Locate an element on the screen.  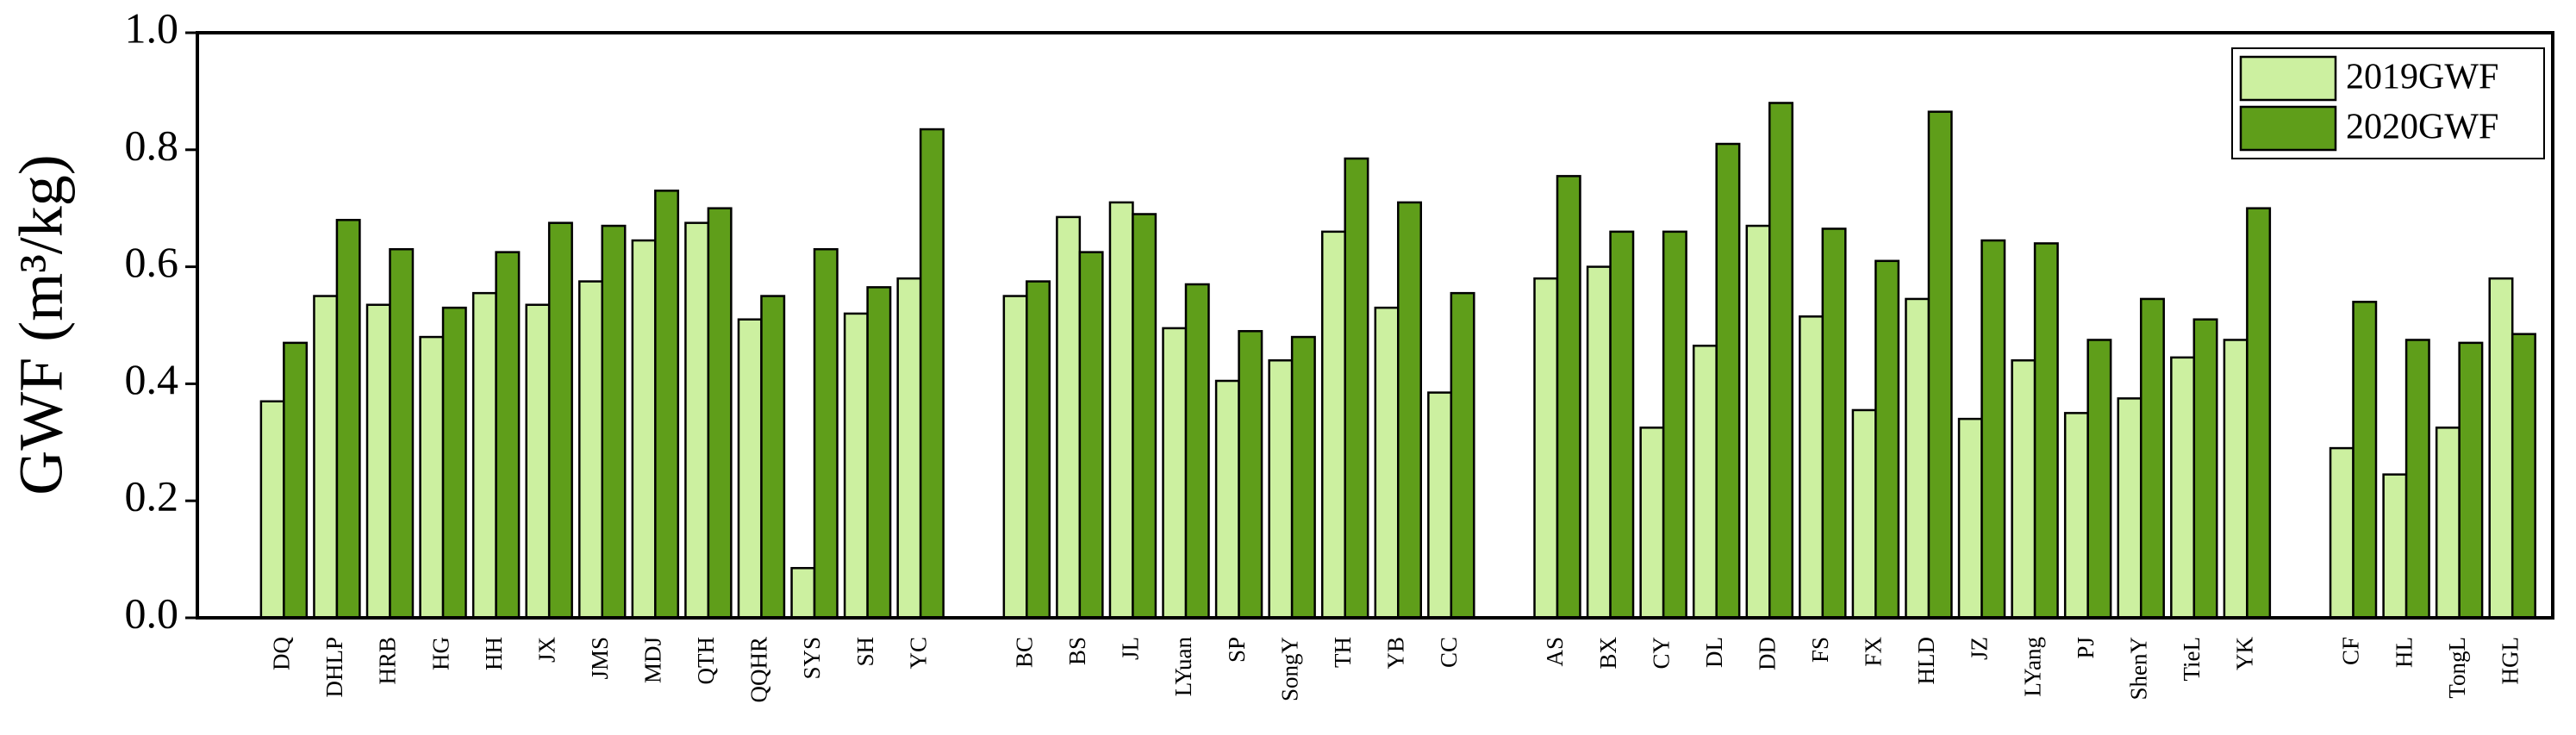
x-tick-label: TieL is located at coordinates (2192, 659).